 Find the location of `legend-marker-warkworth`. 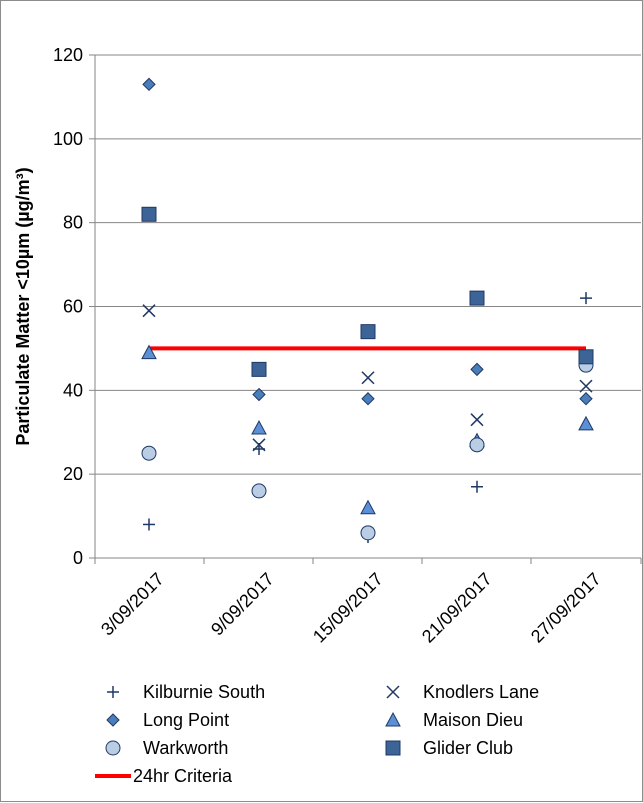

legend-marker-warkworth is located at coordinates (113, 748).